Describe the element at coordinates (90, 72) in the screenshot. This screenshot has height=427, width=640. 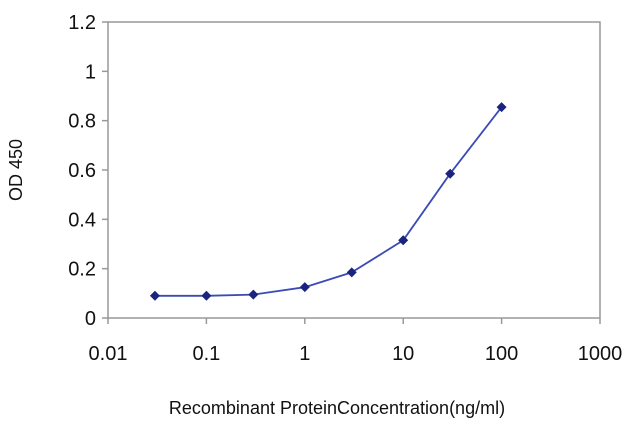
I see `y-tick-label: 1` at that location.